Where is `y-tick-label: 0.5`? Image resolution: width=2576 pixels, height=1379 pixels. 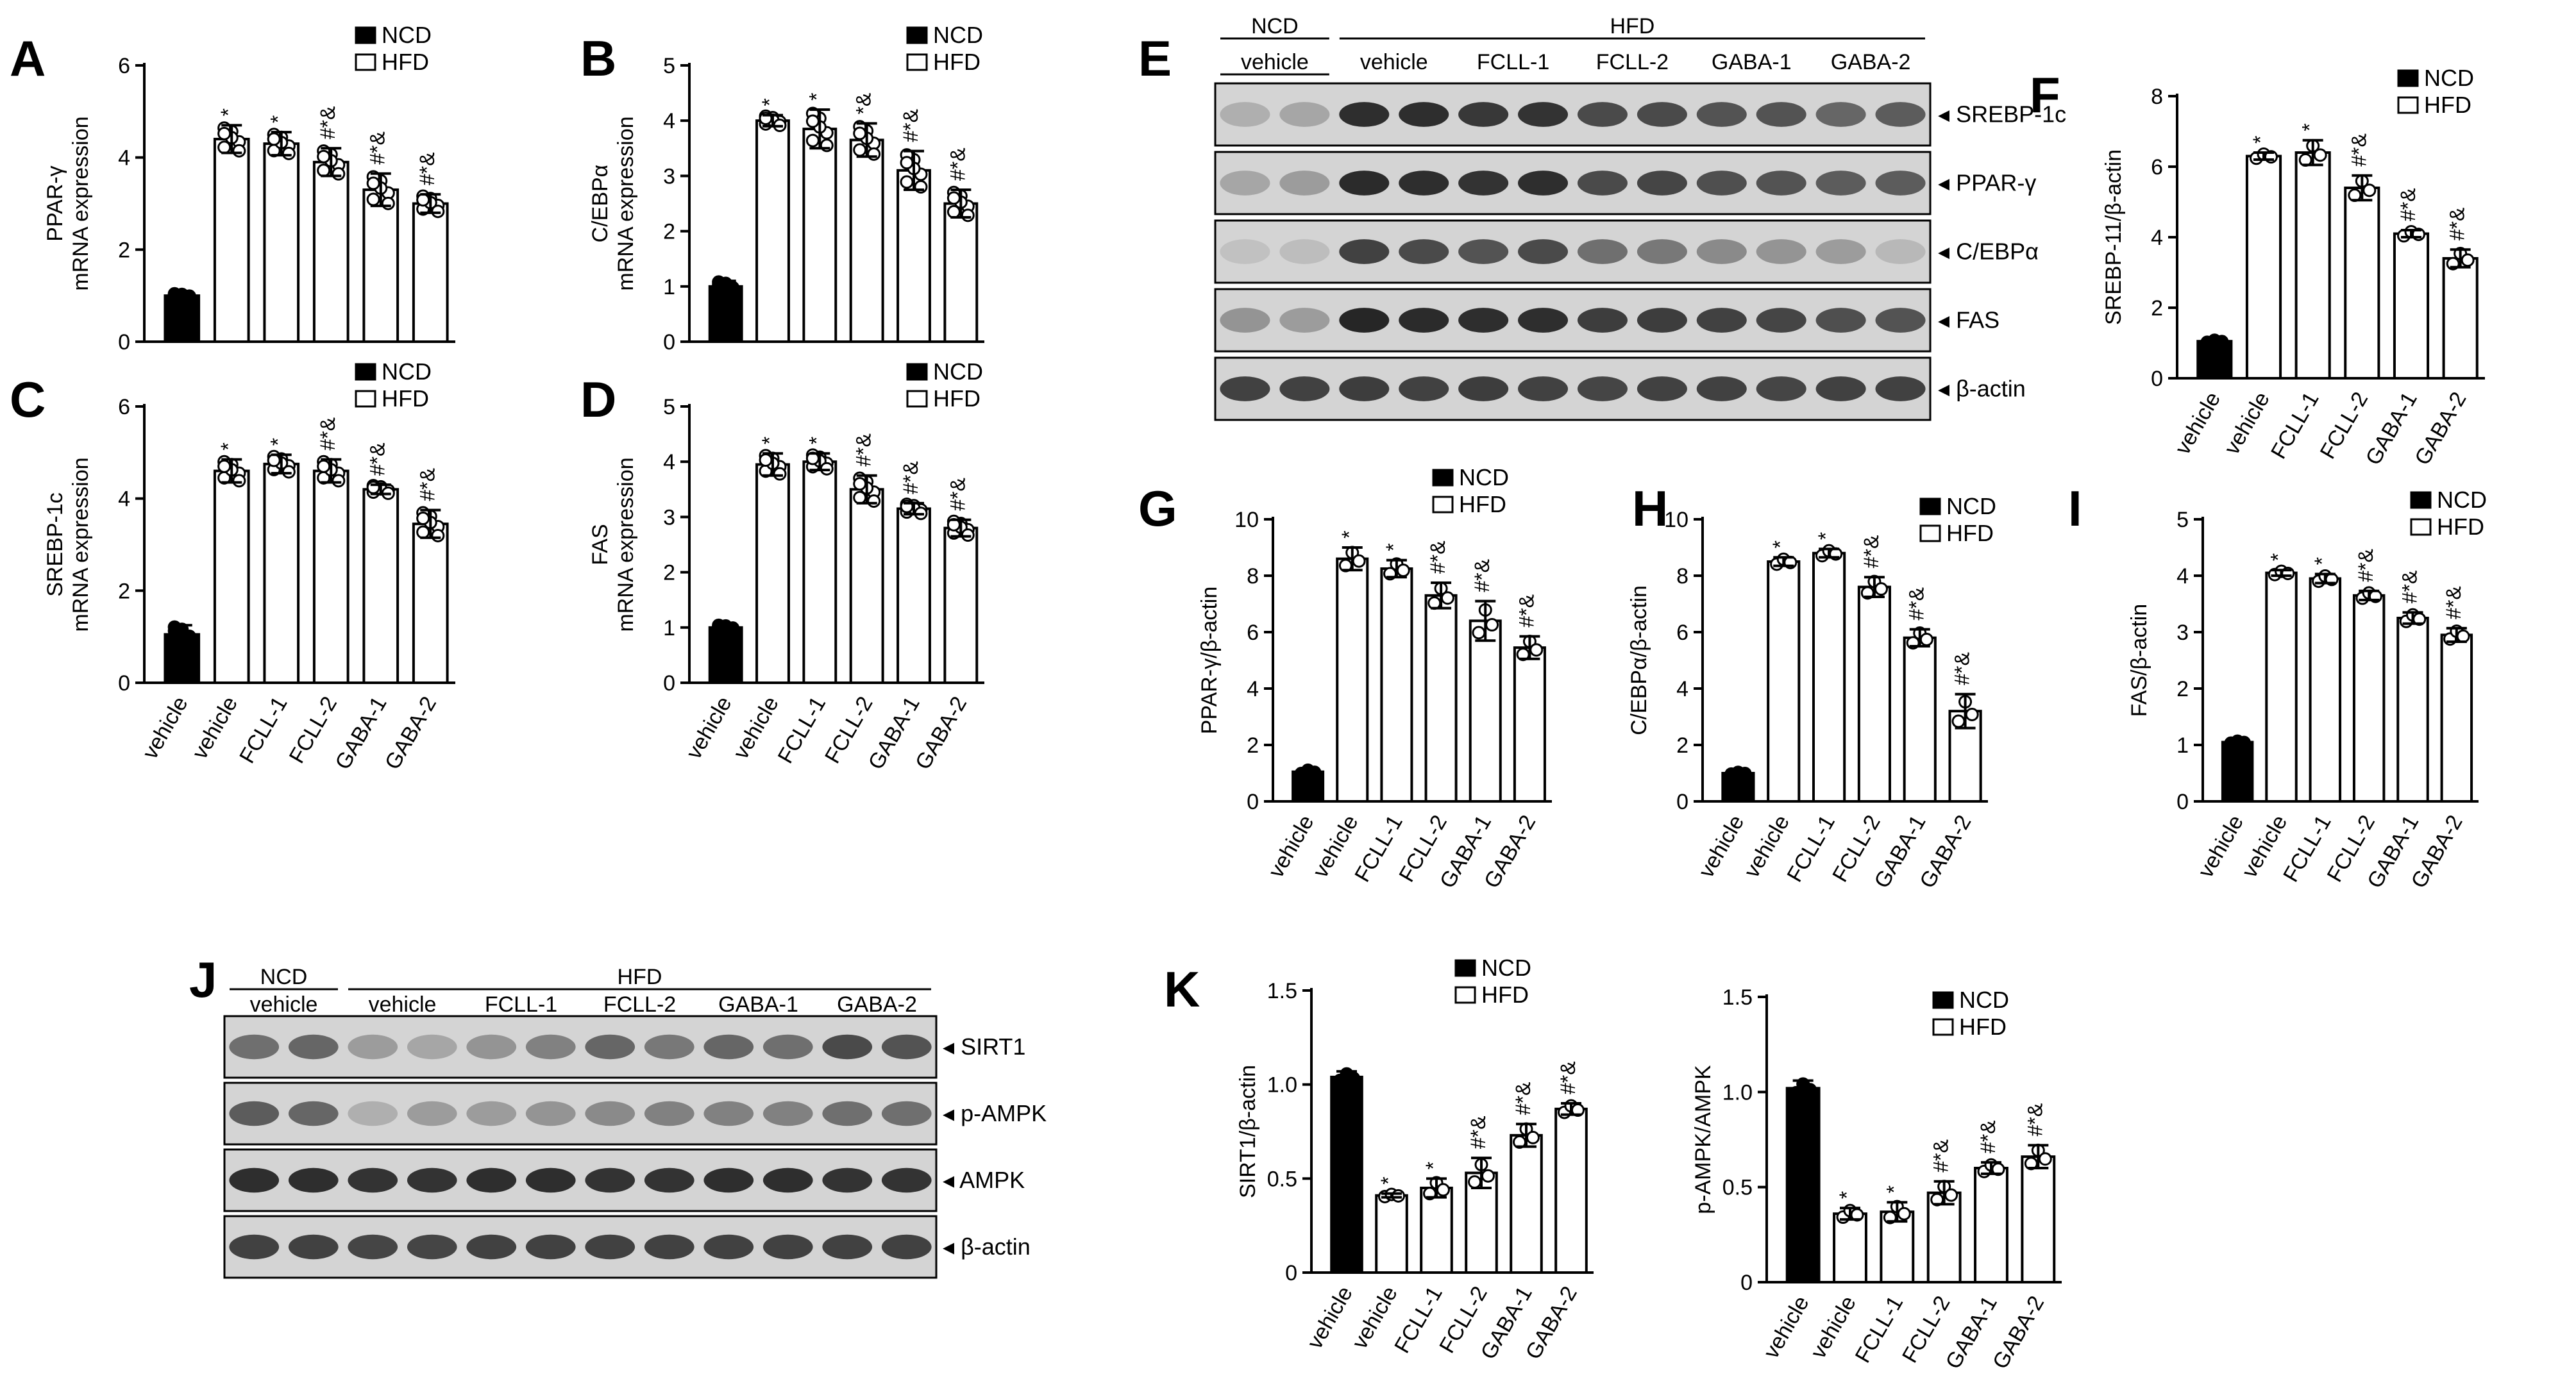 y-tick-label: 0.5 is located at coordinates (1282, 1179).